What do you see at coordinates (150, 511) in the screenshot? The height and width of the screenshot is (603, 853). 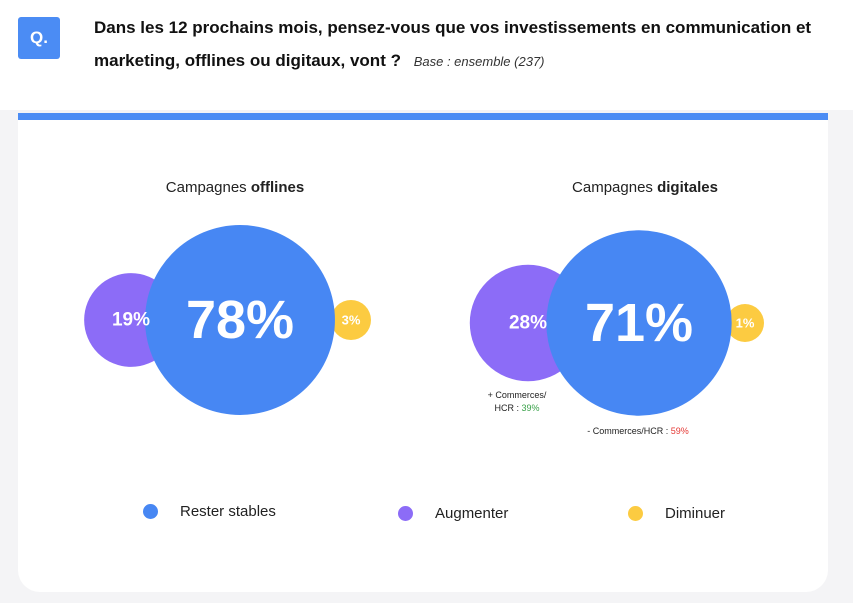 I see `legend-dot-stable` at bounding box center [150, 511].